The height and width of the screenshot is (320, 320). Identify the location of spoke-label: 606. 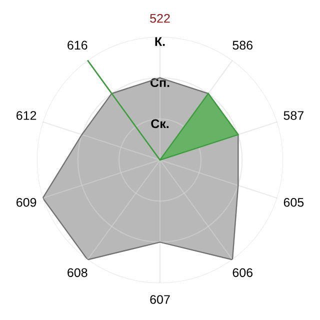
(242, 273).